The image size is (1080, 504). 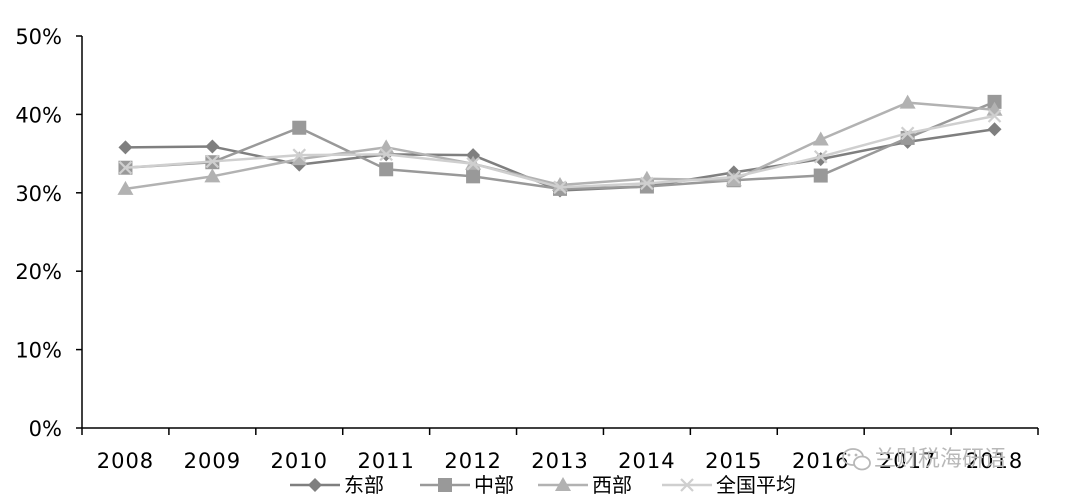 What do you see at coordinates (49, 233) in the screenshot?
I see `y-axis: 0% 10% 20% 30% 40% 50%` at bounding box center [49, 233].